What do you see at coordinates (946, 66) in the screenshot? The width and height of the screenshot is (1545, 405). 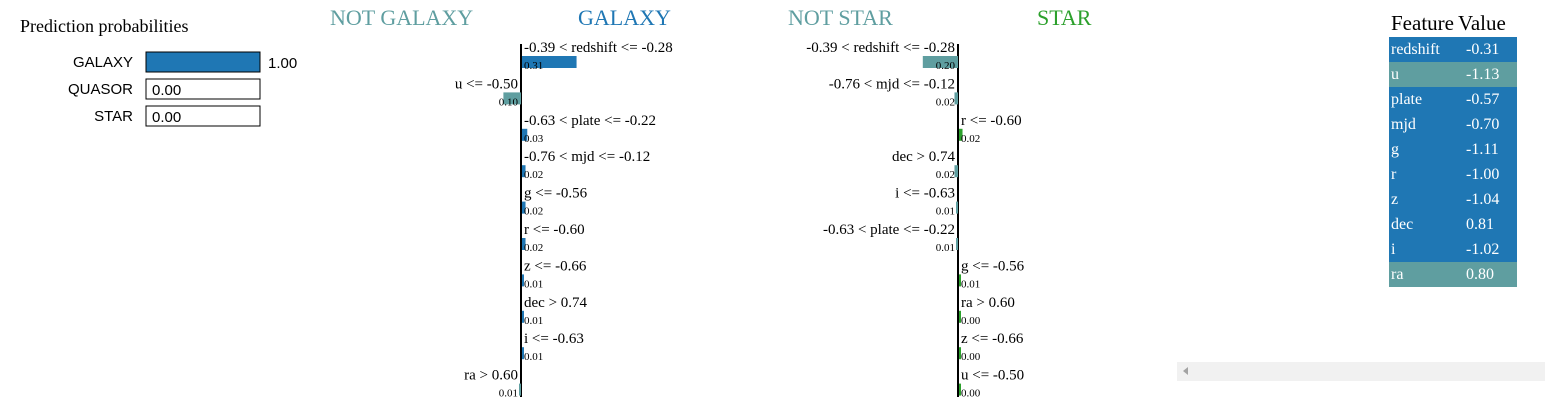 I see `explanation-value-label: 0.20` at bounding box center [946, 66].